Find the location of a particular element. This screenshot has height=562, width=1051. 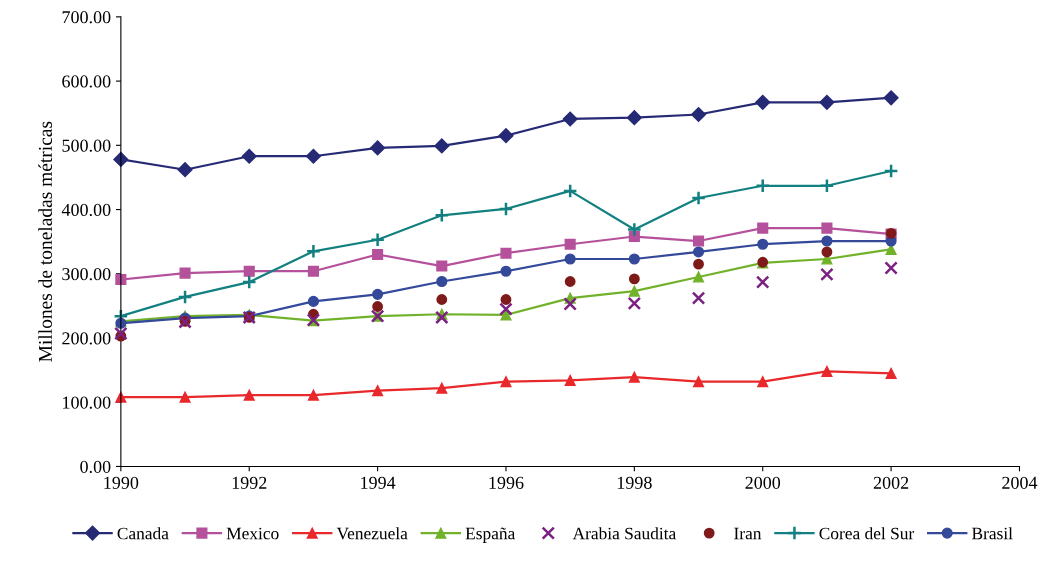

legend-label: Mexico is located at coordinates (252, 533).